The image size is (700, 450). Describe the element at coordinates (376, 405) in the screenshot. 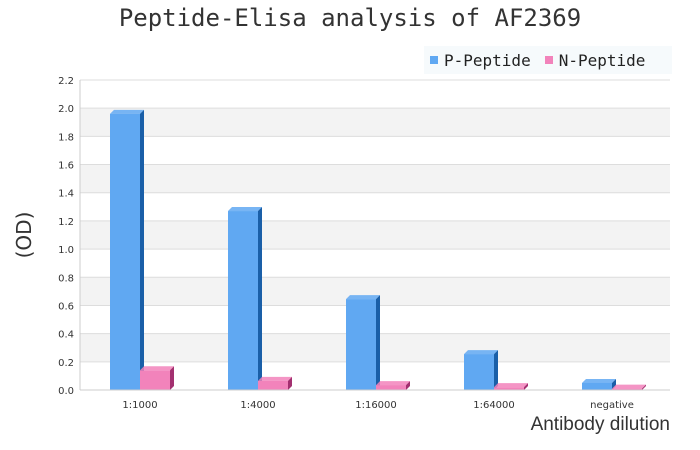

I see `x-tick-label: 1:16000` at that location.